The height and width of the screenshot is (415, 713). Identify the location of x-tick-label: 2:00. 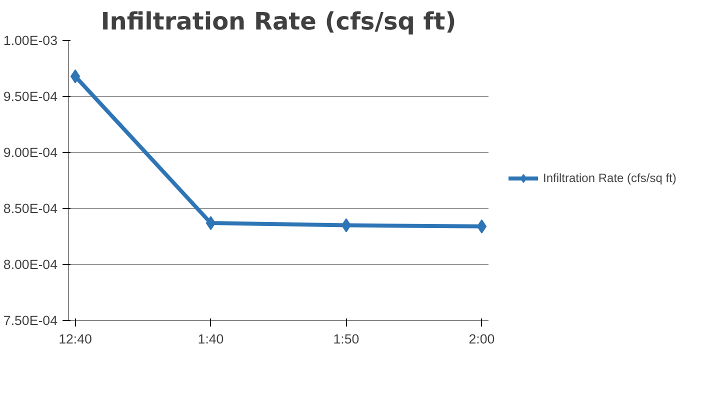
(481, 339).